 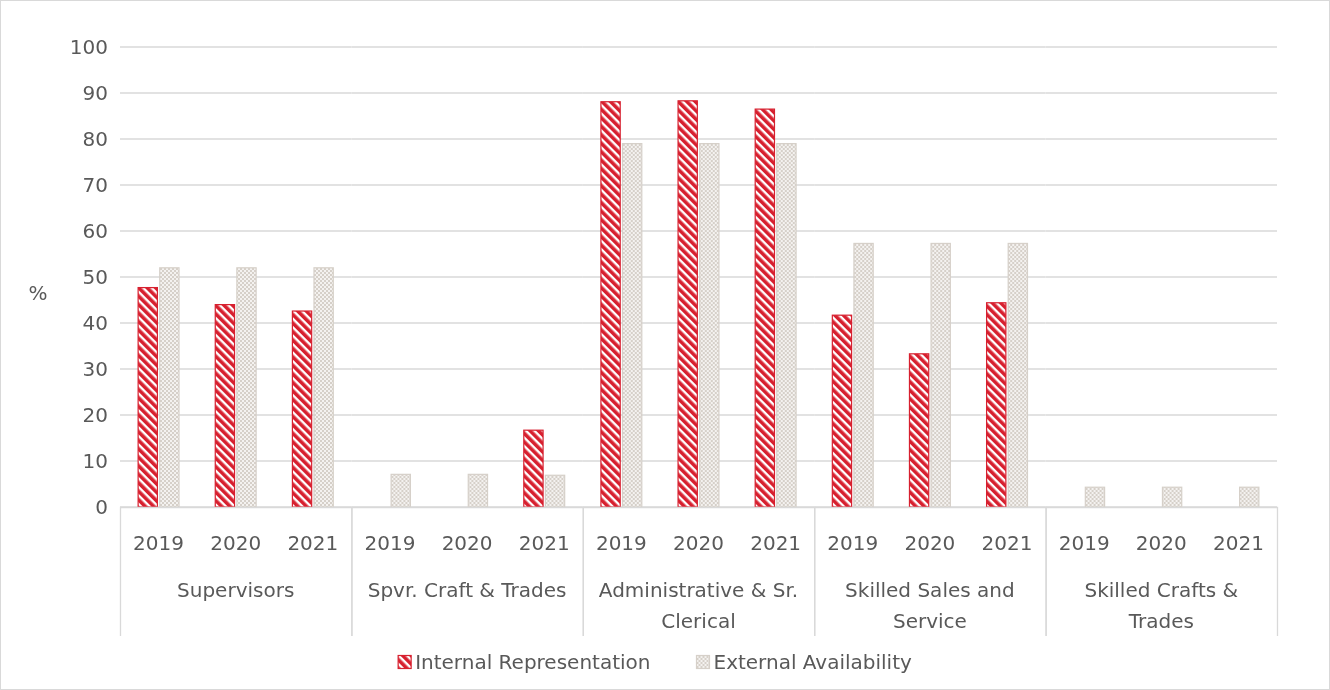 What do you see at coordinates (95, 368) in the screenshot?
I see `y-tick-label: 30` at bounding box center [95, 368].